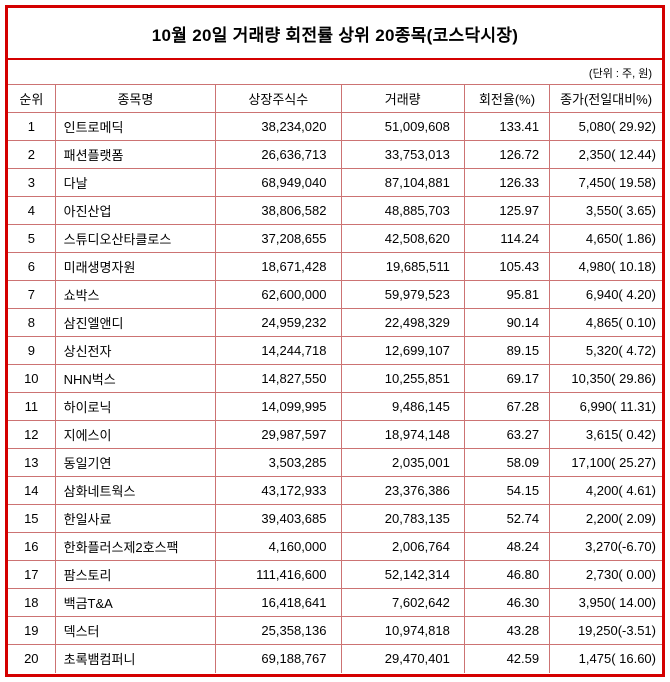 The width and height of the screenshot is (670, 682). I want to click on table-cell: 다날, so click(135, 182).